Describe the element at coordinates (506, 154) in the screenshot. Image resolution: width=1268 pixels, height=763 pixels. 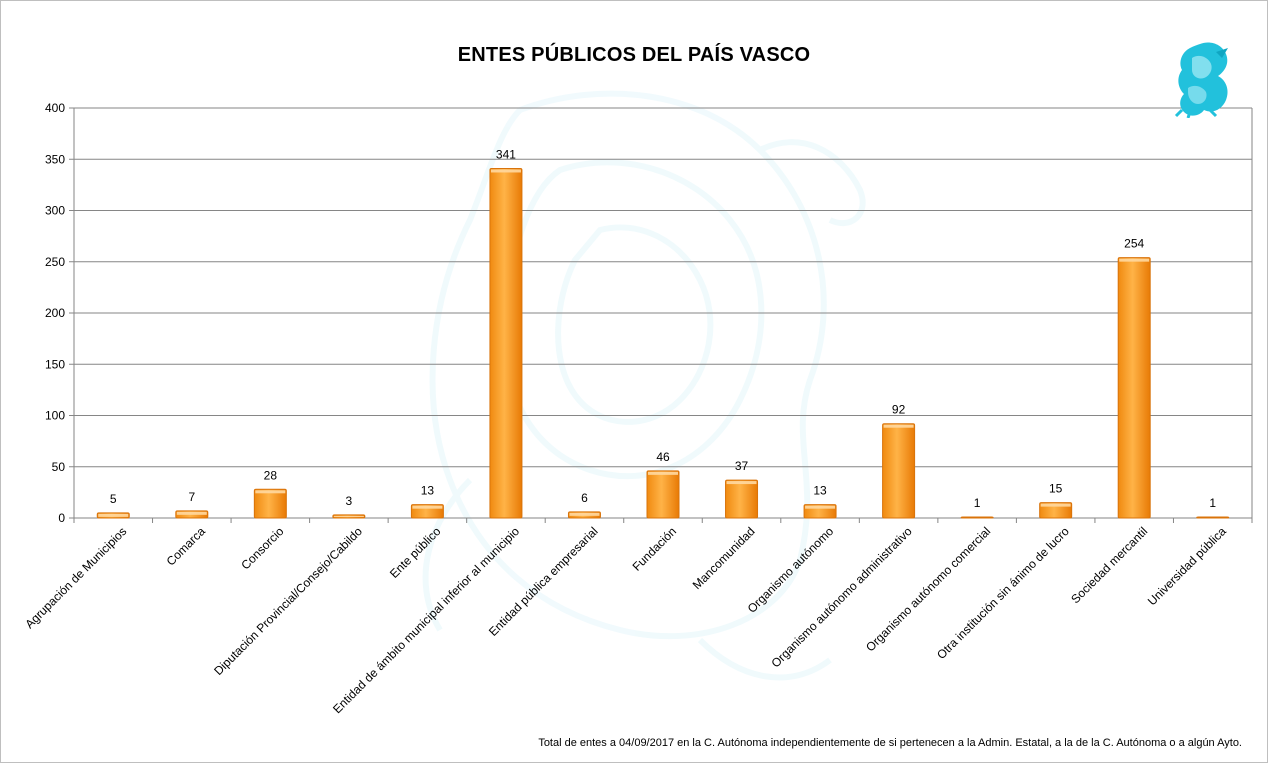
I see `data-label: 341` at that location.